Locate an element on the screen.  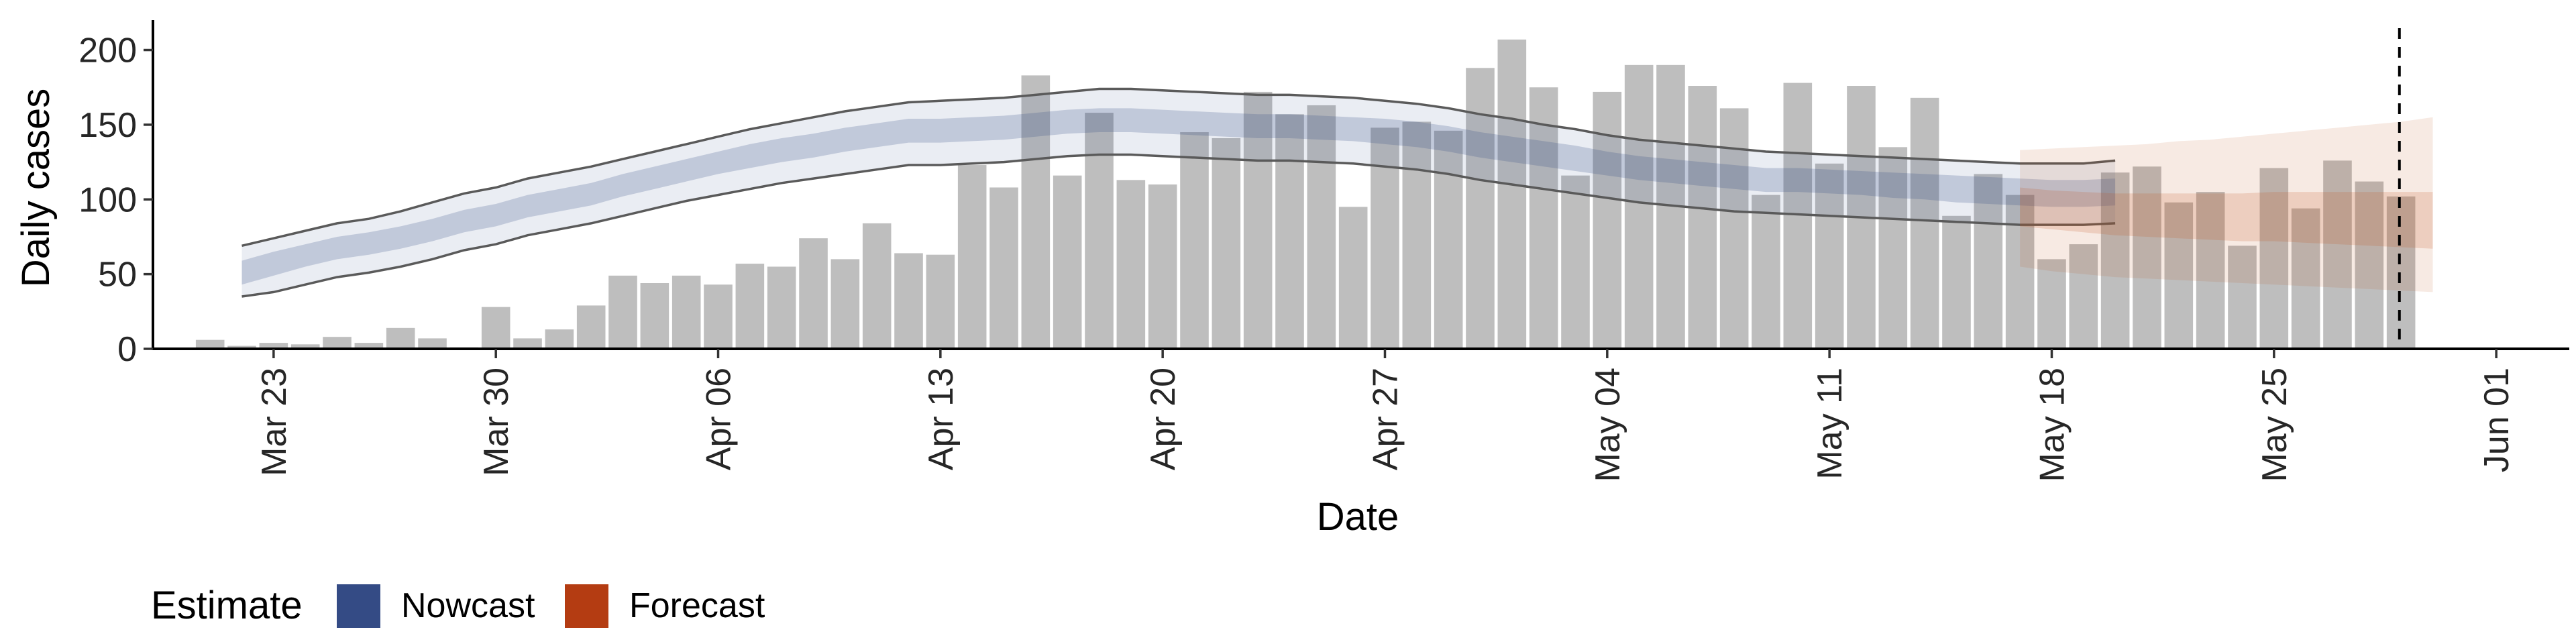
x-axis-title: Date is located at coordinates (1358, 517).